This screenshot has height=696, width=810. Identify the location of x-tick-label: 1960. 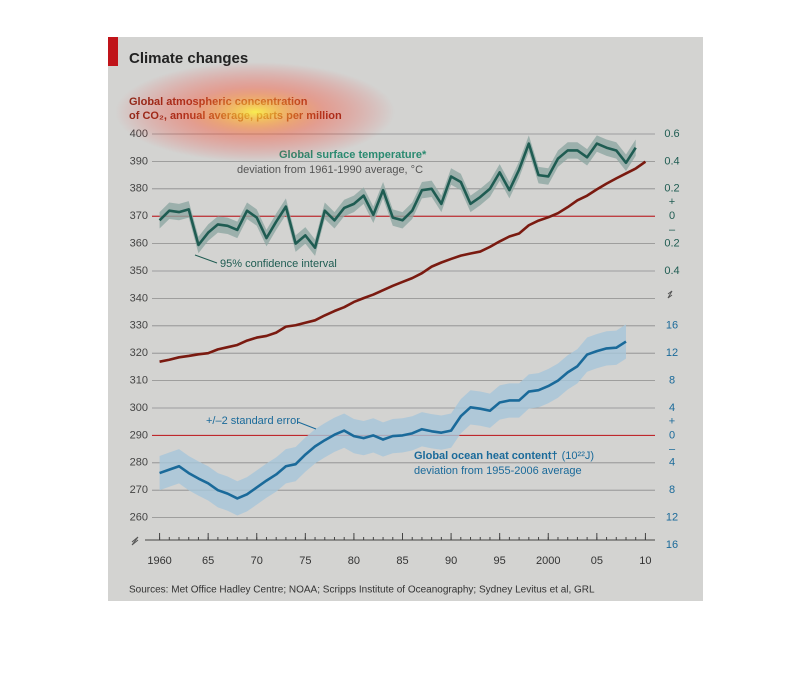
(159, 561).